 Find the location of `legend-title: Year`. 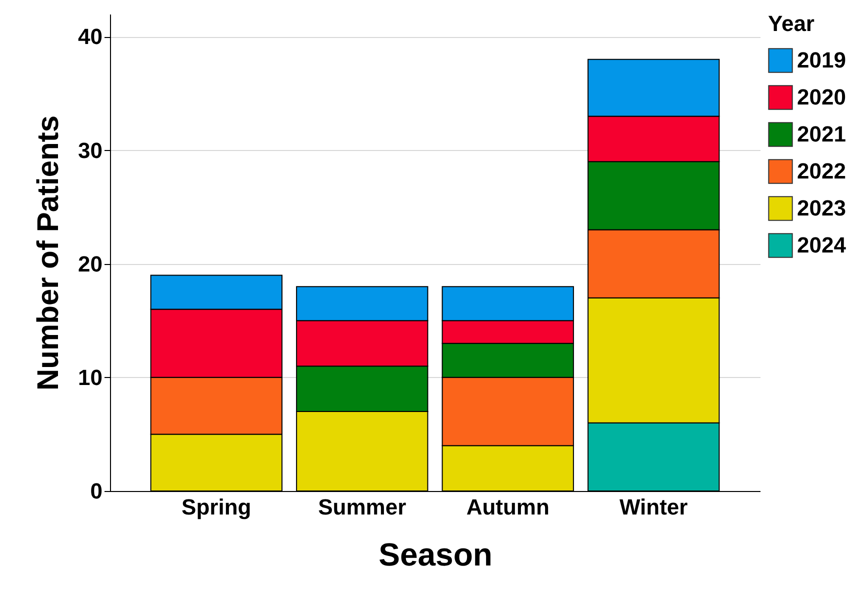

legend-title: Year is located at coordinates (791, 23).